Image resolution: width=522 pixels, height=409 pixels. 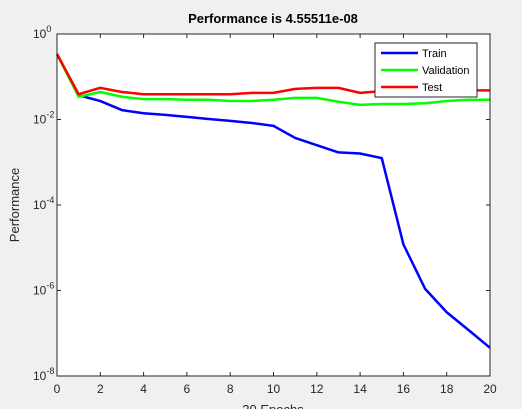 What do you see at coordinates (42, 32) in the screenshot?
I see `y-tick-label: 10⁰` at bounding box center [42, 32].